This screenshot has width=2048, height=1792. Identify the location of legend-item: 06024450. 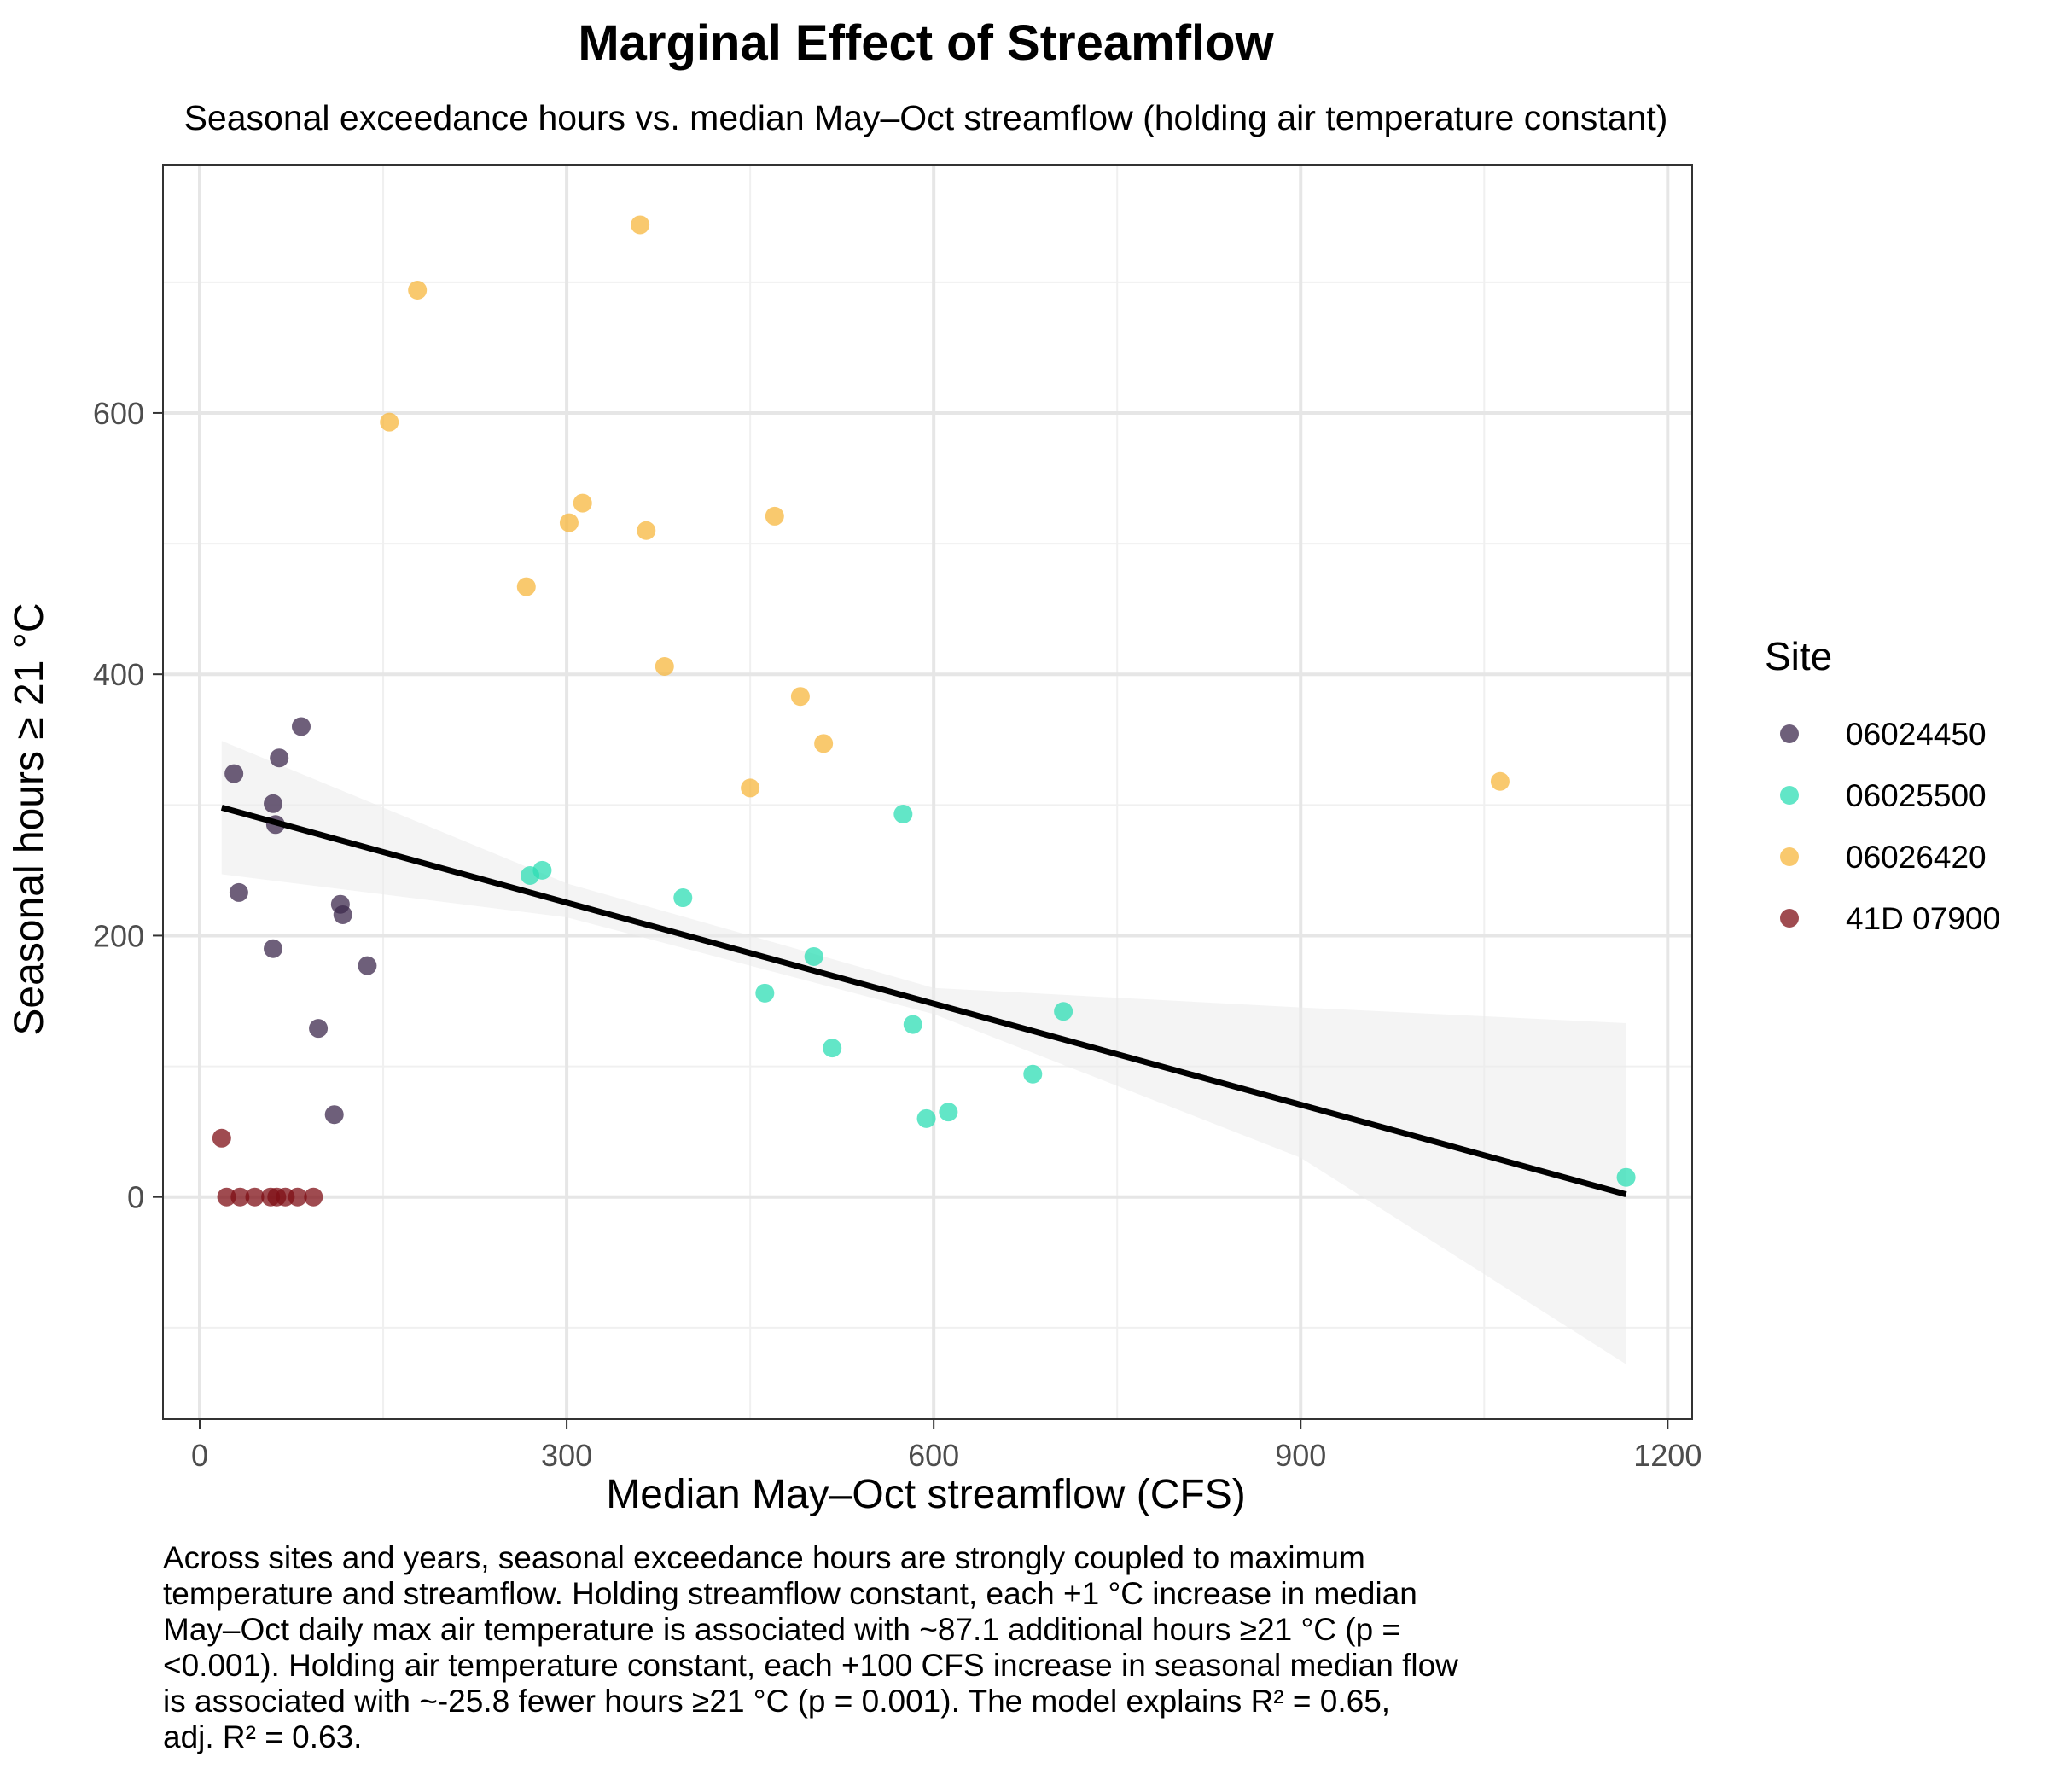
(1884, 734).